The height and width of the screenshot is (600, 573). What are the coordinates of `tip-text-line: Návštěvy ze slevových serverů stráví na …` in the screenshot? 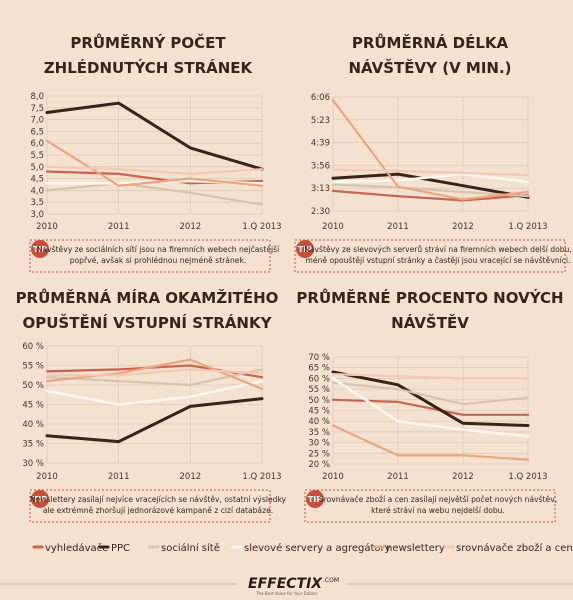 It's located at (438, 249).